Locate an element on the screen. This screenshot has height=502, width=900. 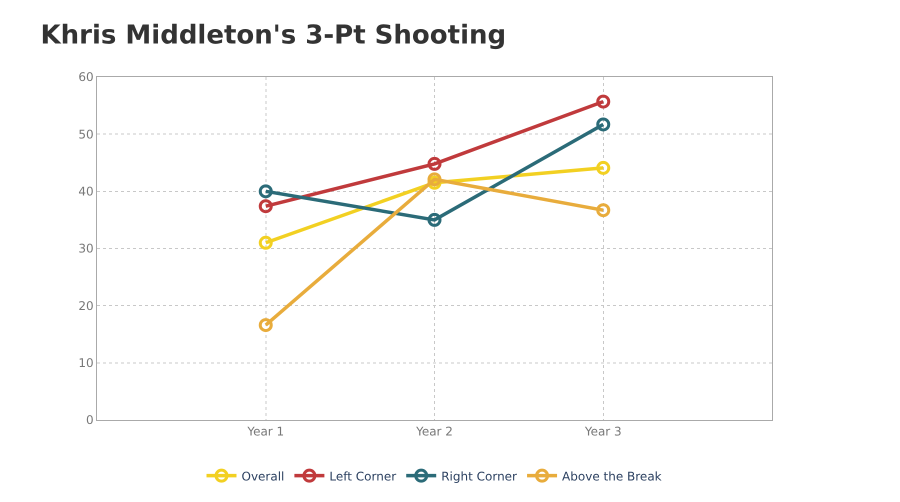
legend-label: Right Corner is located at coordinates (479, 476).